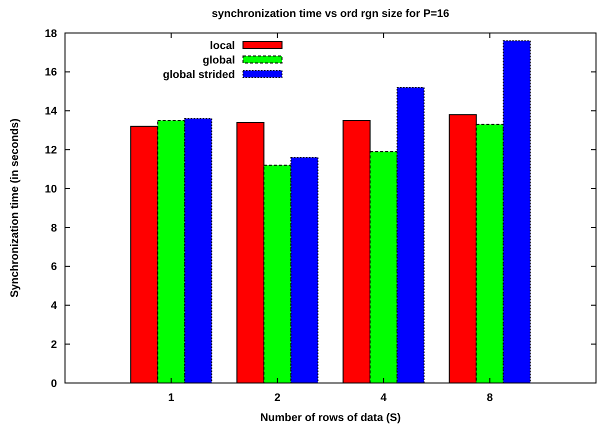 The image size is (598, 429). I want to click on y-tick-label: 6, so click(53, 267).